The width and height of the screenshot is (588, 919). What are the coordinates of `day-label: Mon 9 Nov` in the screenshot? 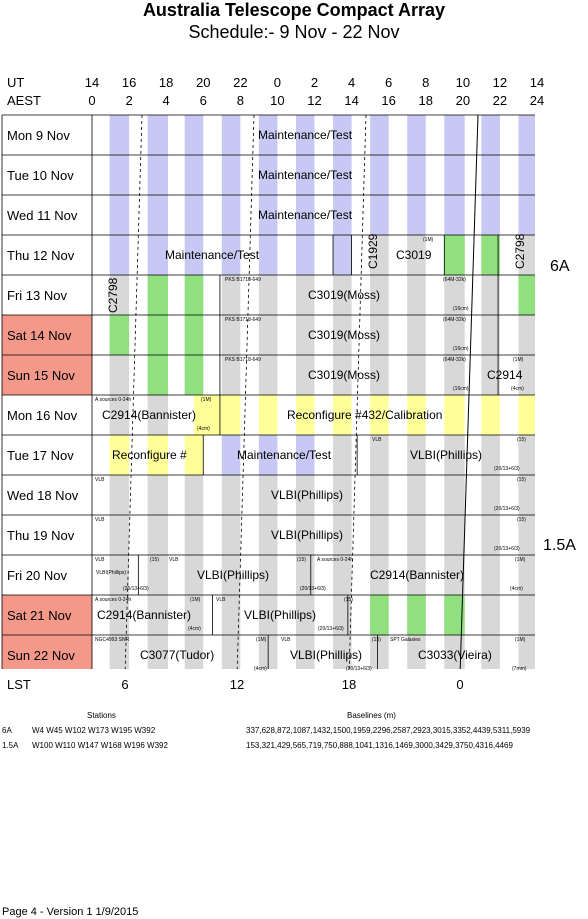 It's located at (38, 135).